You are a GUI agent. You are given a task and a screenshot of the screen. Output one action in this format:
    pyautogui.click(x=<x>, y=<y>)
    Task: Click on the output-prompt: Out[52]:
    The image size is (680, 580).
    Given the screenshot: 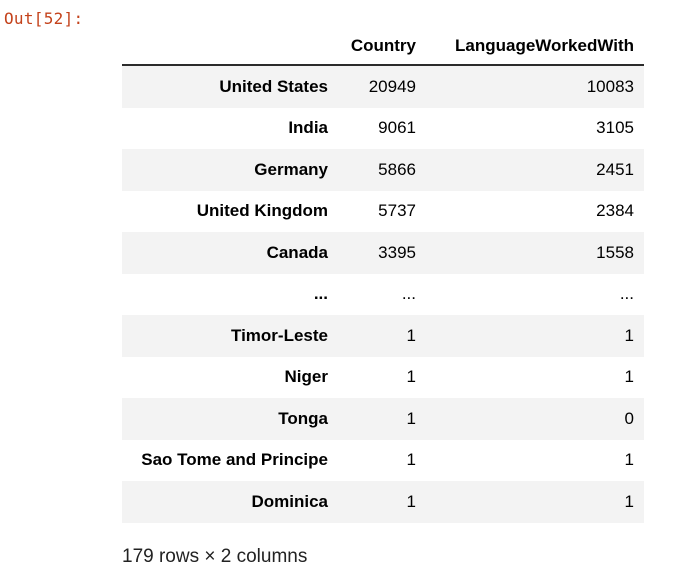 What is the action you would take?
    pyautogui.click(x=44, y=18)
    